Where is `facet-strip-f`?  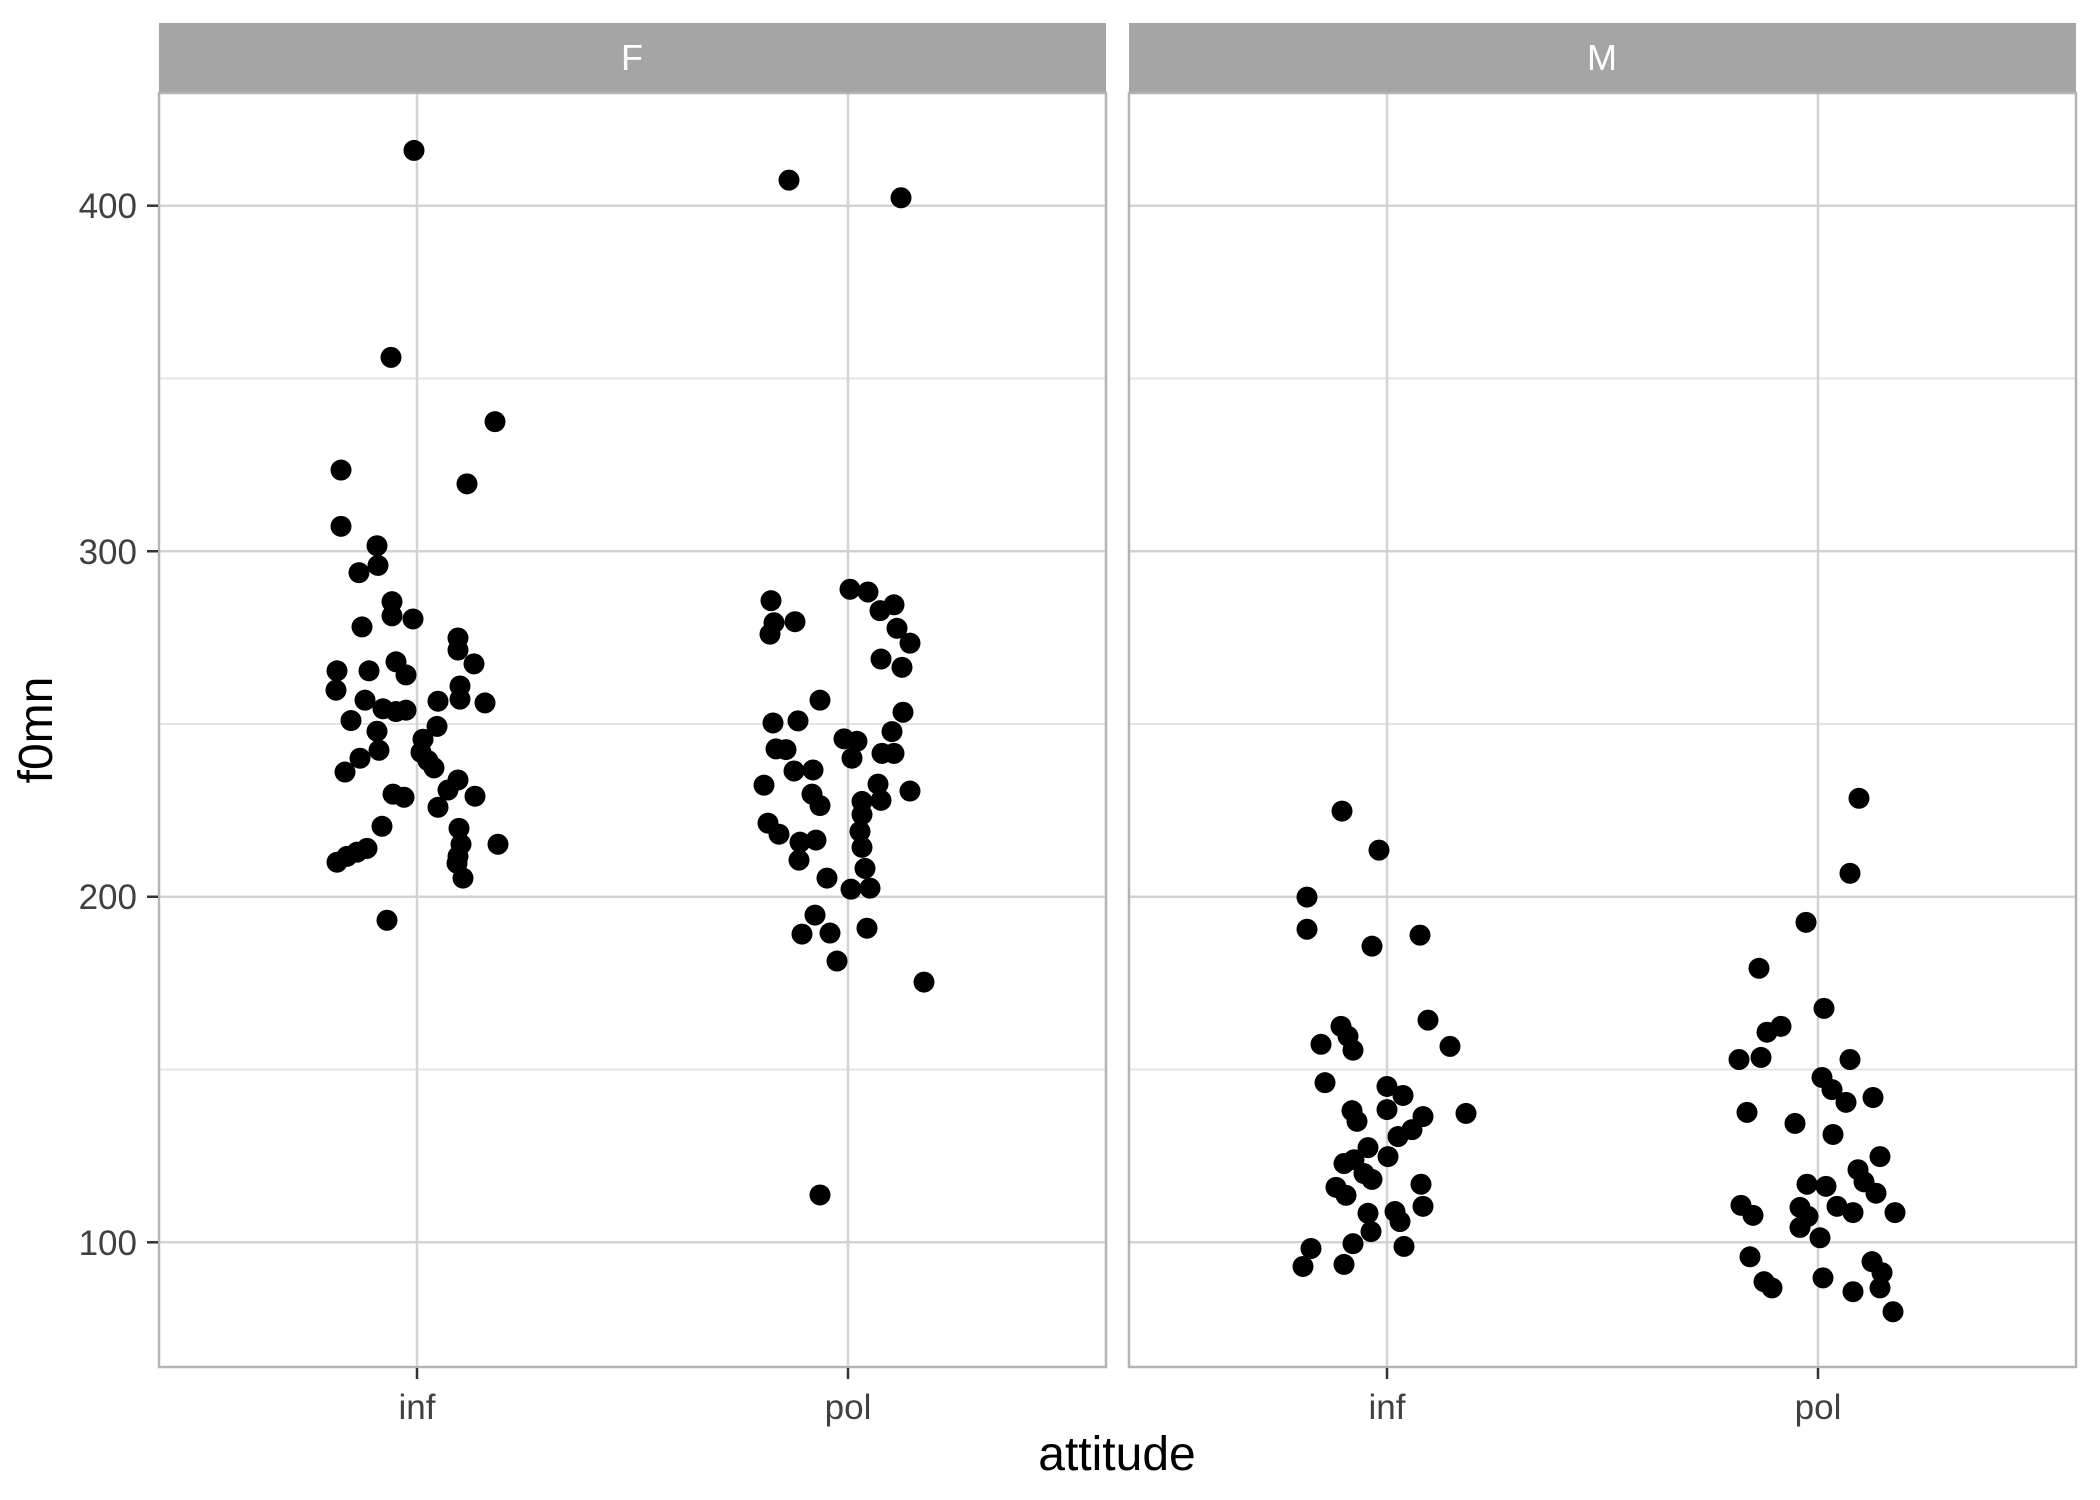
facet-strip-f is located at coordinates (632, 58).